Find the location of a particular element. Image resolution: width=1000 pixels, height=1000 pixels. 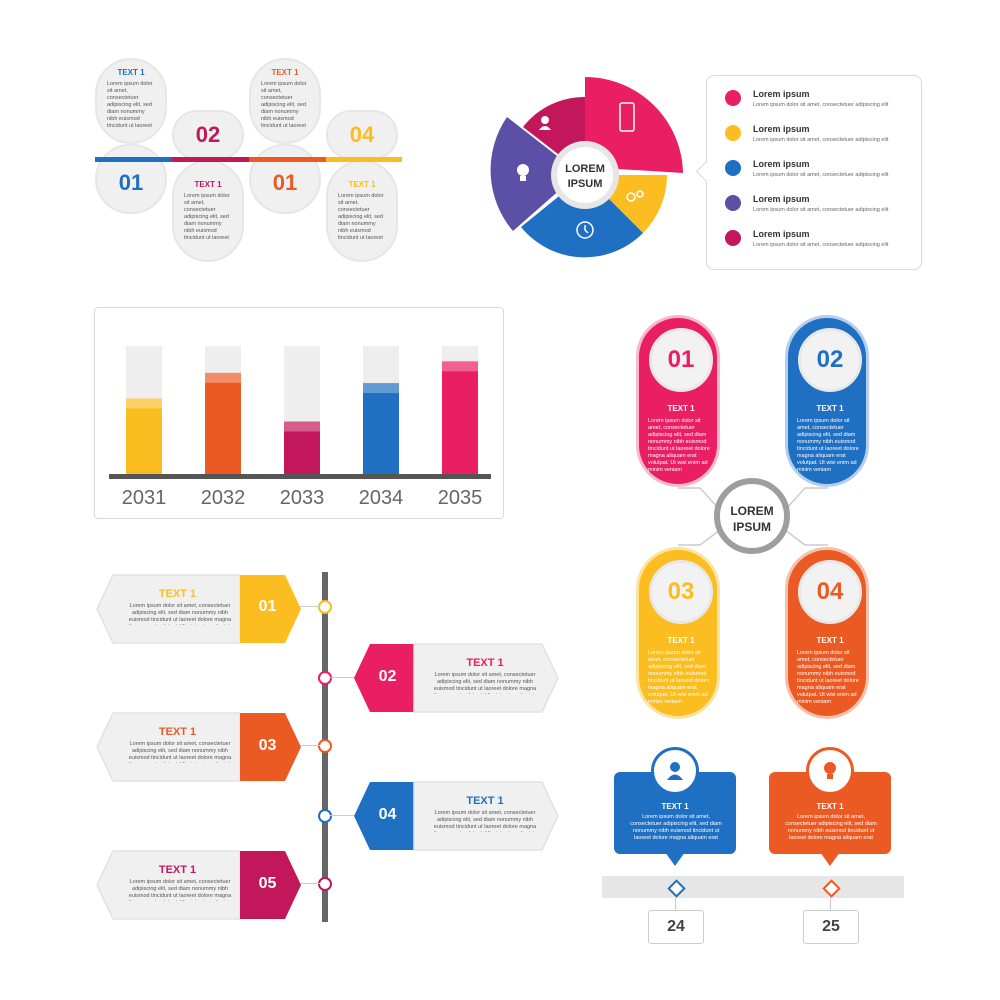

mindmap-connectors is located at coordinates (753, 516).